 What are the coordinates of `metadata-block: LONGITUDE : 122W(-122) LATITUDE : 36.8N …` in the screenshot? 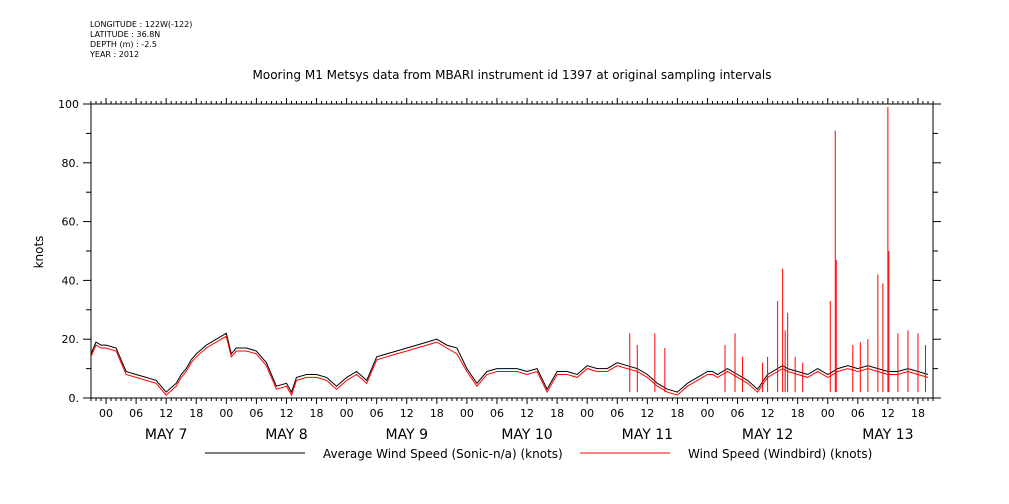 It's located at (141, 40).